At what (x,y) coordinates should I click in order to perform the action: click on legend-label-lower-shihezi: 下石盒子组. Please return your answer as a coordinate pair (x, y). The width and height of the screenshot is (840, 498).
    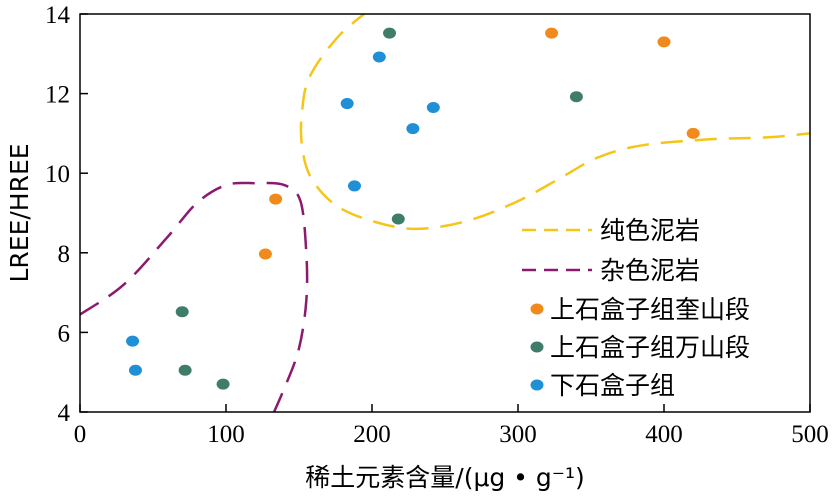
    Looking at the image, I should click on (612, 385).